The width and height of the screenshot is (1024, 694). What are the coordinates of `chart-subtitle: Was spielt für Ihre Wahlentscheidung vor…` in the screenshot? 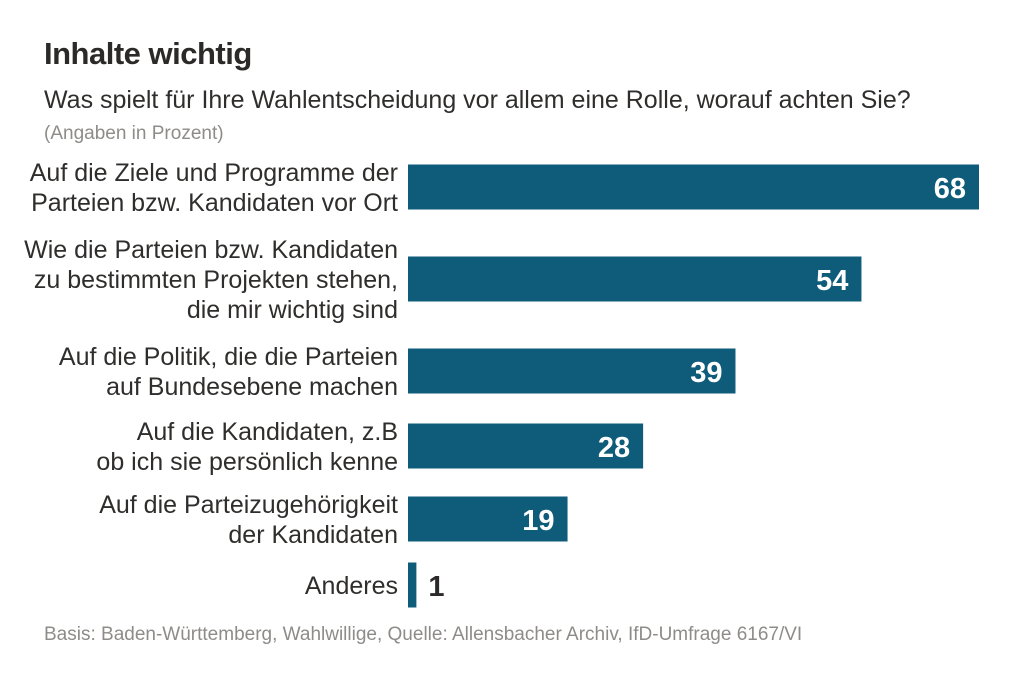 It's located at (477, 100).